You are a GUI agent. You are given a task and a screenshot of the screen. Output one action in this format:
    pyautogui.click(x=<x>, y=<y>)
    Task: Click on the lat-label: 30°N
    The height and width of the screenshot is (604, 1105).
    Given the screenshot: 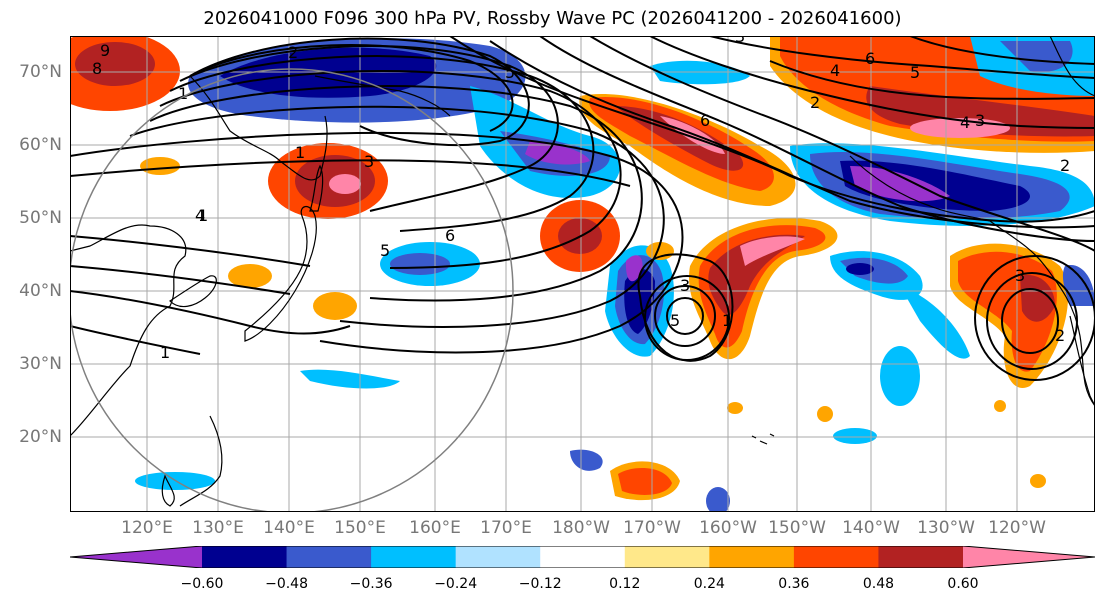 What is the action you would take?
    pyautogui.click(x=40, y=364)
    